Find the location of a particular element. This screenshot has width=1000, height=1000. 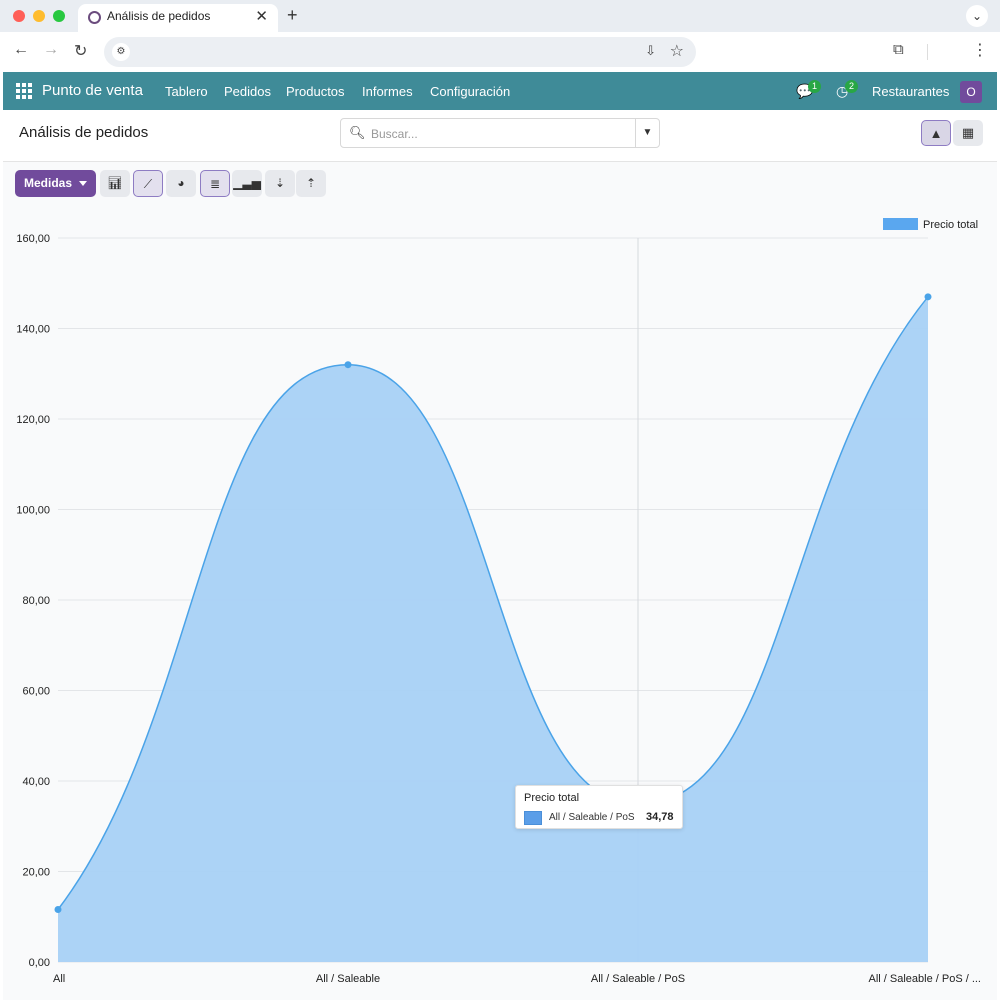

y-tick-label: 40,00 is located at coordinates (36, 782).